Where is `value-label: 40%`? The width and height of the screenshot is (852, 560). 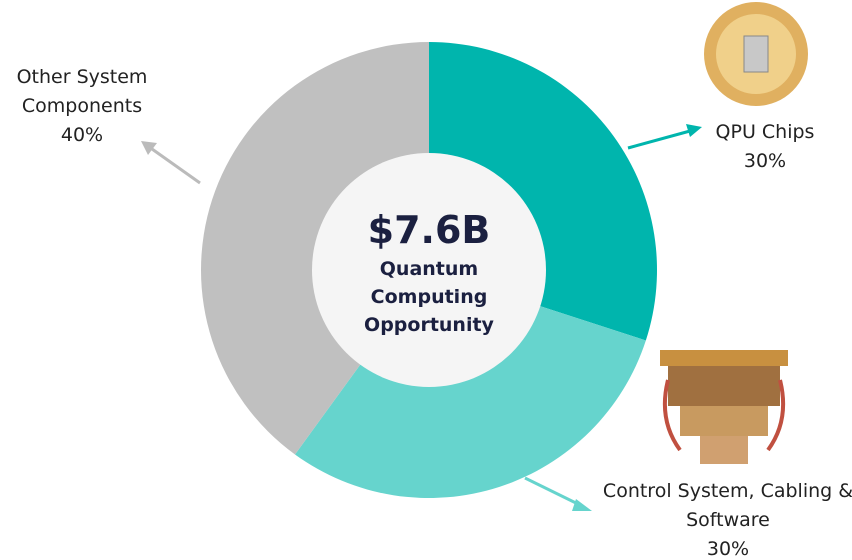 value-label: 40% is located at coordinates (82, 135).